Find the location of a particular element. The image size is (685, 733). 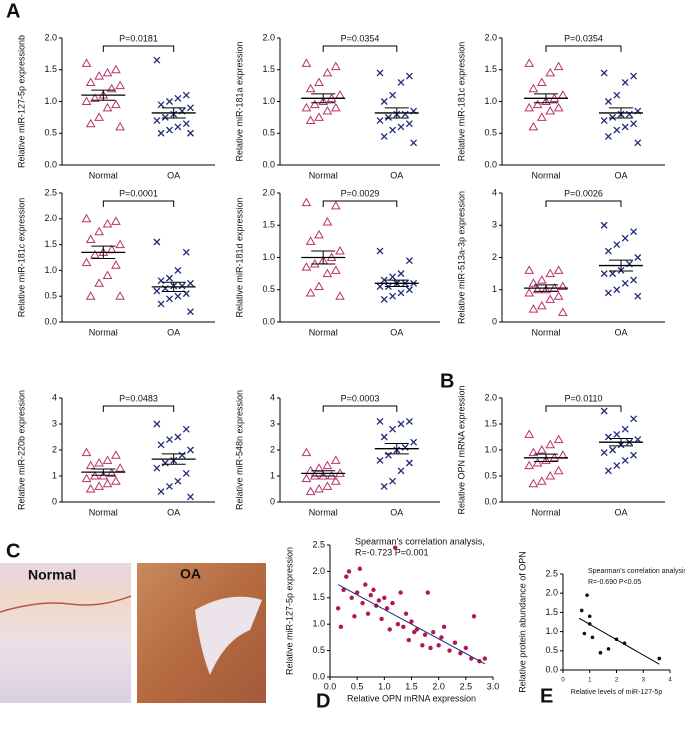

y-tick-label: 0 is located at coordinates (54, 501).